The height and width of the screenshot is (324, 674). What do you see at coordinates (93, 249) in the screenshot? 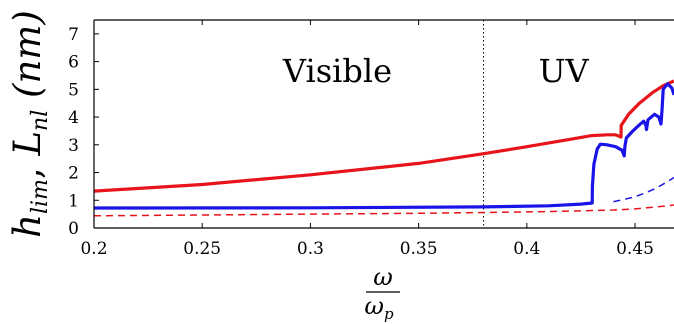
I see `x-tick-label: 0.2` at bounding box center [93, 249].